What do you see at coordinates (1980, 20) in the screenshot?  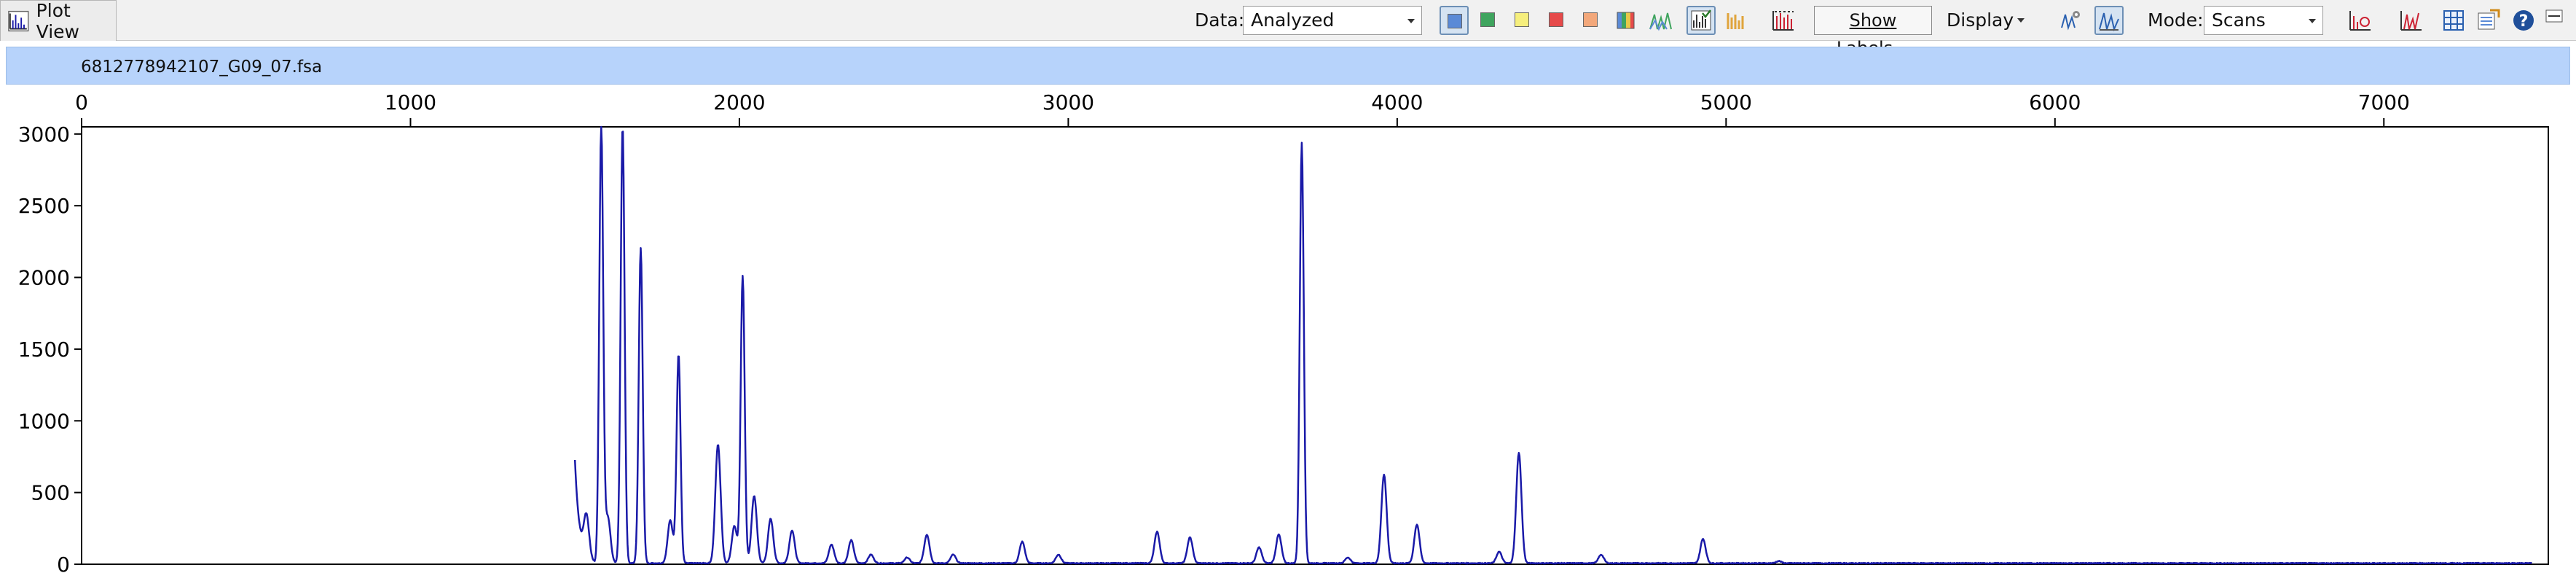 I see `display-menu: Display` at bounding box center [1980, 20].